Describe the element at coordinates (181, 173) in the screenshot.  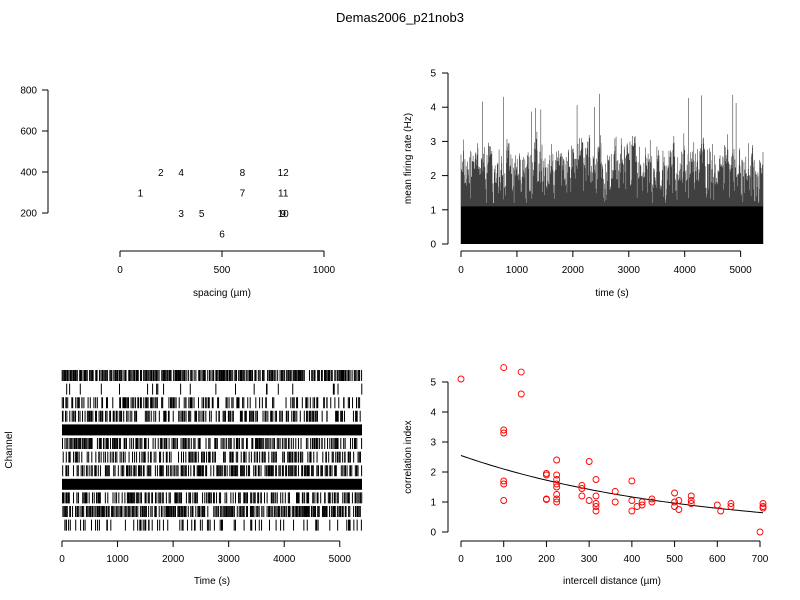
I see `electrode-label: 4` at that location.